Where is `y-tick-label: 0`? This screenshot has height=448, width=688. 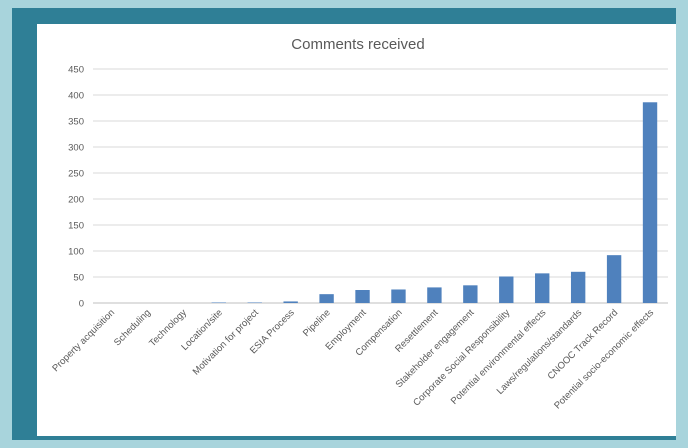 y-tick-label: 0 is located at coordinates (81, 304).